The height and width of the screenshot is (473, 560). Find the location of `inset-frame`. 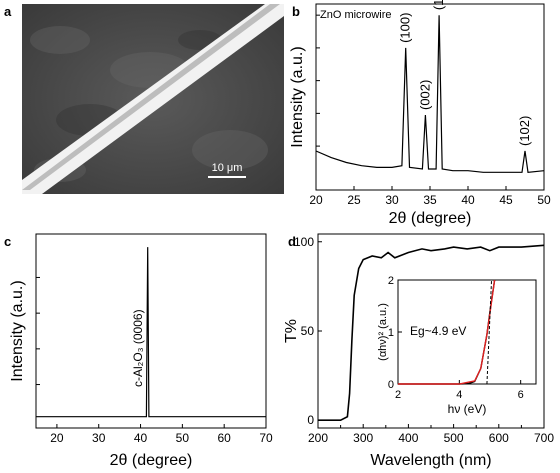

inset-frame is located at coordinates (467, 332).